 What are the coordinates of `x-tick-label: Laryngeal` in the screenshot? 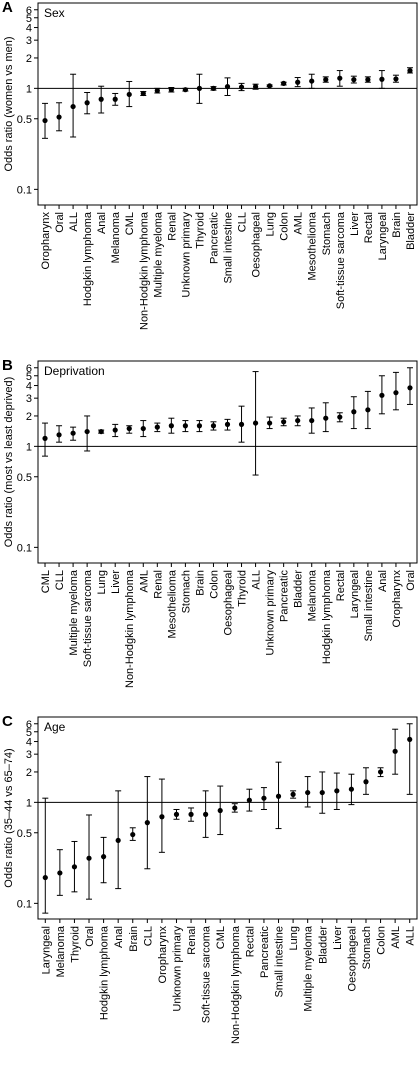 It's located at (383, 236).